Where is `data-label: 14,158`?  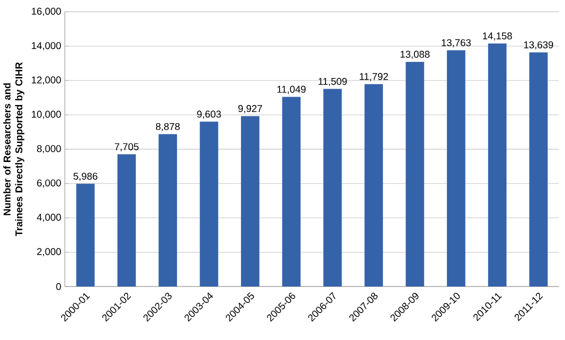 data-label: 14,158 is located at coordinates (497, 36).